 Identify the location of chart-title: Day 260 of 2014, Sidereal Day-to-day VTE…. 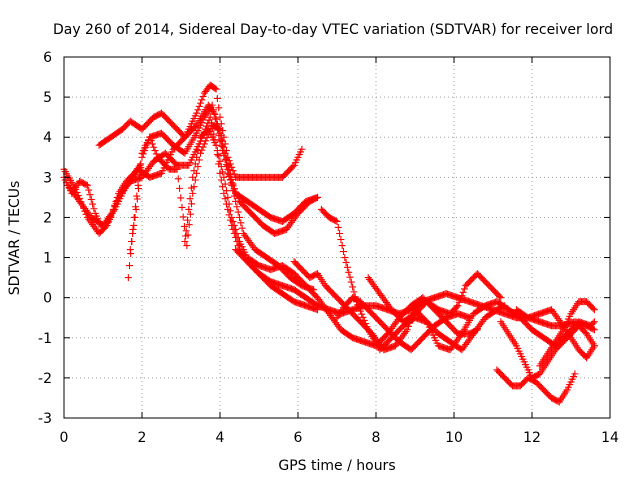
(333, 30).